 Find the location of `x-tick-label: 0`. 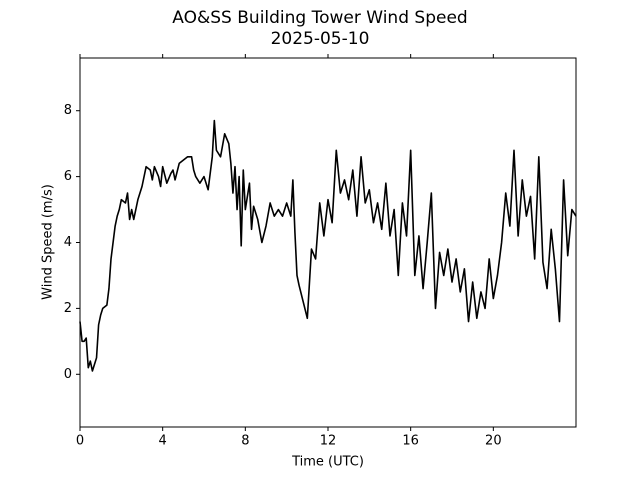

x-tick-label: 0 is located at coordinates (80, 441).